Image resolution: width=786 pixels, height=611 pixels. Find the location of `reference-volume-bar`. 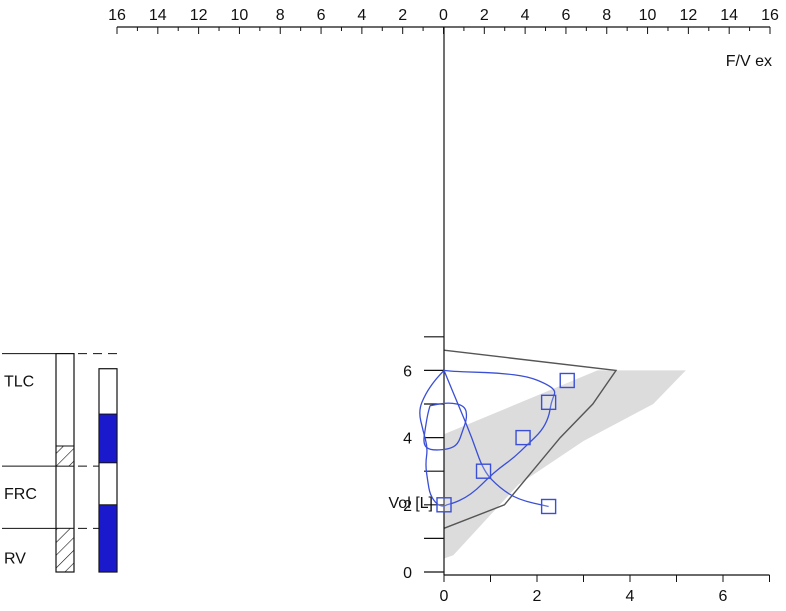

reference-volume-bar is located at coordinates (65, 463).